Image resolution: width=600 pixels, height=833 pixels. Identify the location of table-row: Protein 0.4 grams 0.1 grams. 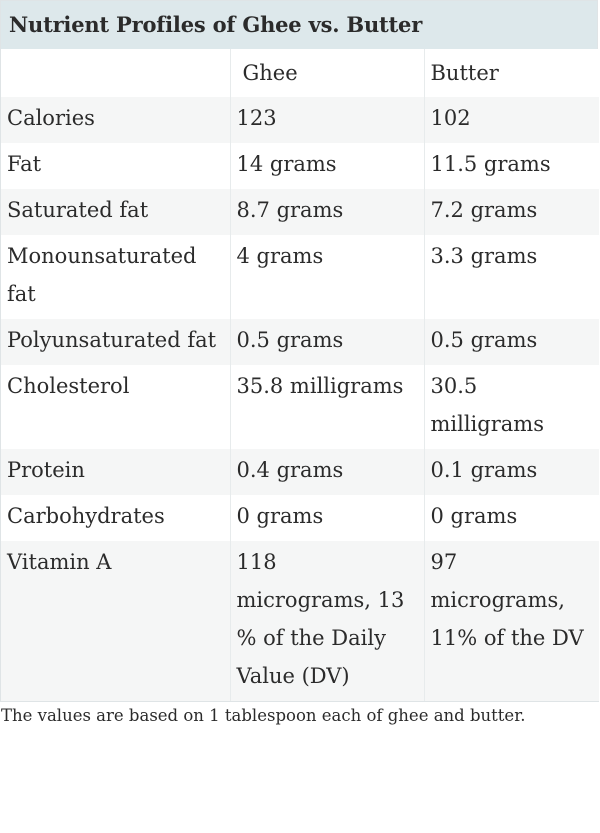
(300, 472).